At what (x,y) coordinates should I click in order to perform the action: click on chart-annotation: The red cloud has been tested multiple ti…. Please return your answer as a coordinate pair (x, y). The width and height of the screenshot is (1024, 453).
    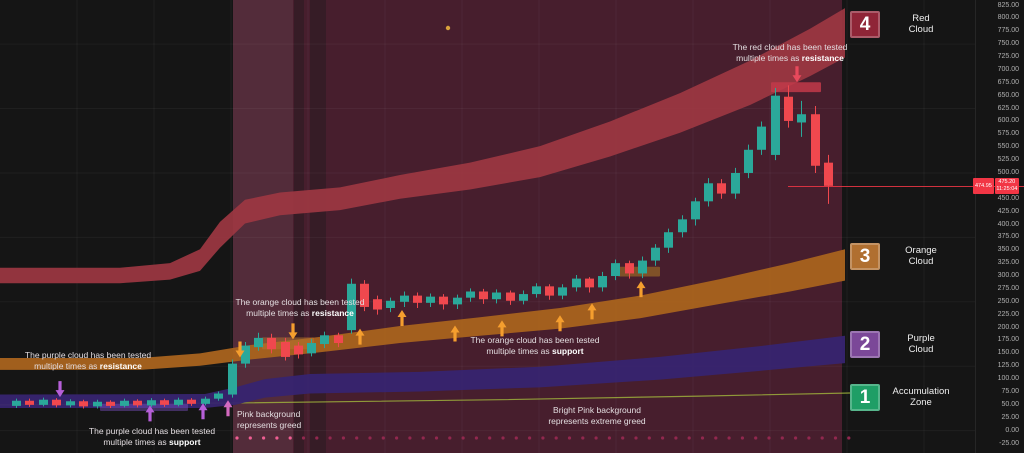
    Looking at the image, I should click on (790, 52).